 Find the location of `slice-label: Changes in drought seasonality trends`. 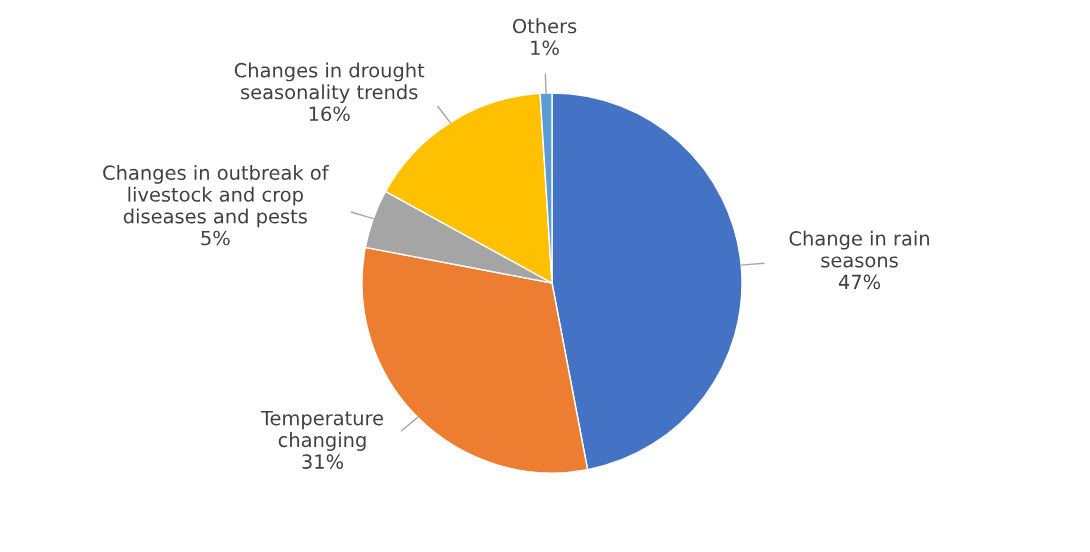

slice-label: Changes in drought seasonality trends is located at coordinates (329, 83).